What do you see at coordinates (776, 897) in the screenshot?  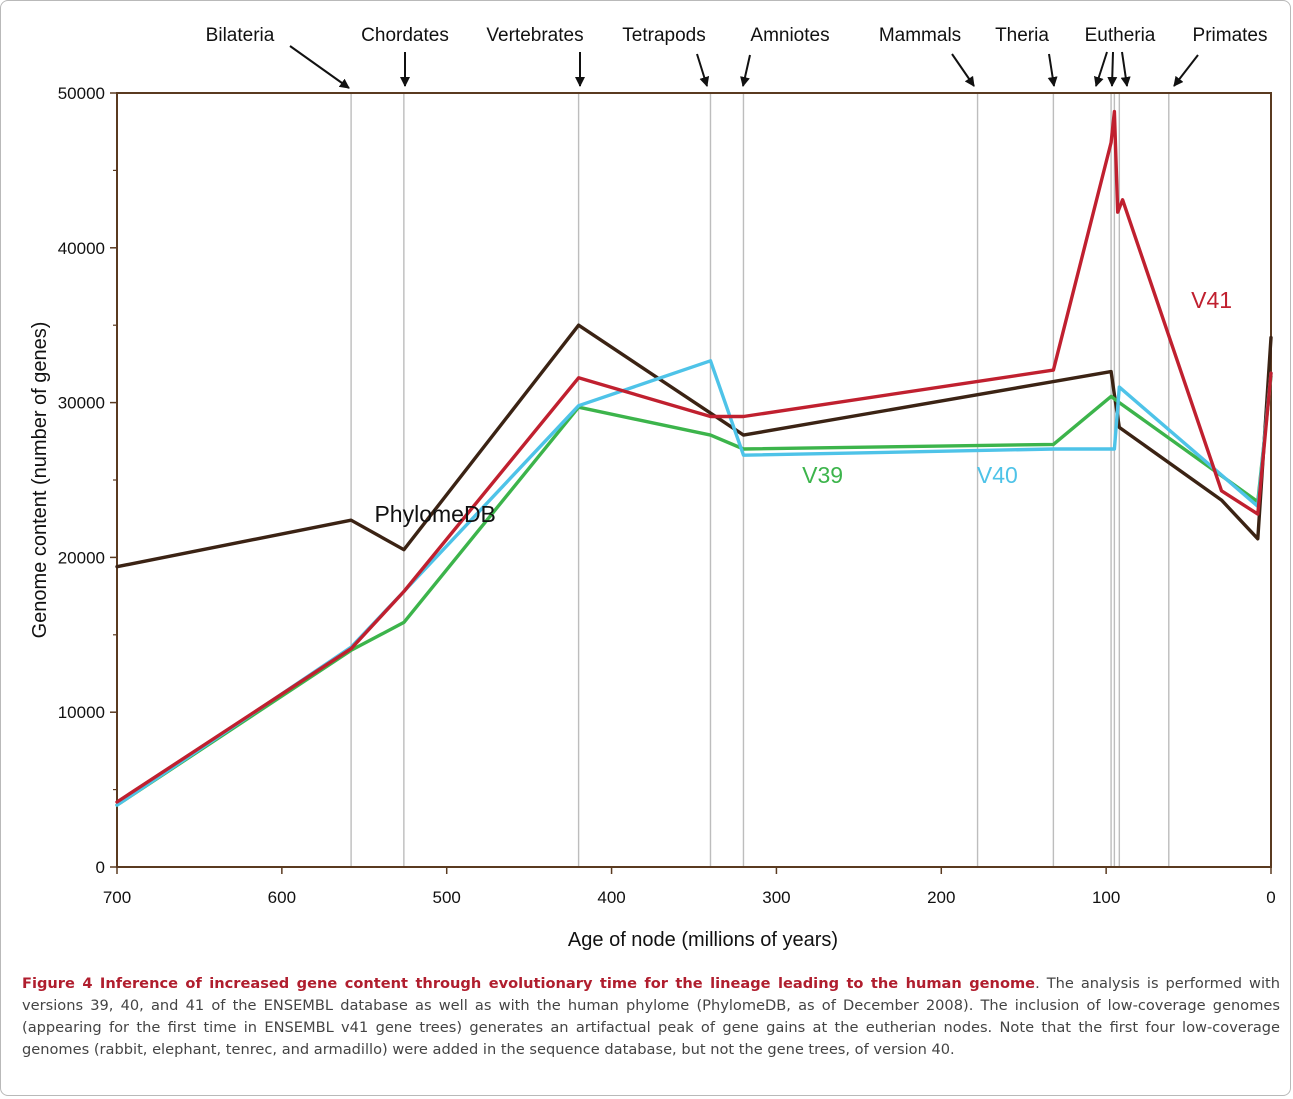 I see `x-tick-label-4: 300` at bounding box center [776, 897].